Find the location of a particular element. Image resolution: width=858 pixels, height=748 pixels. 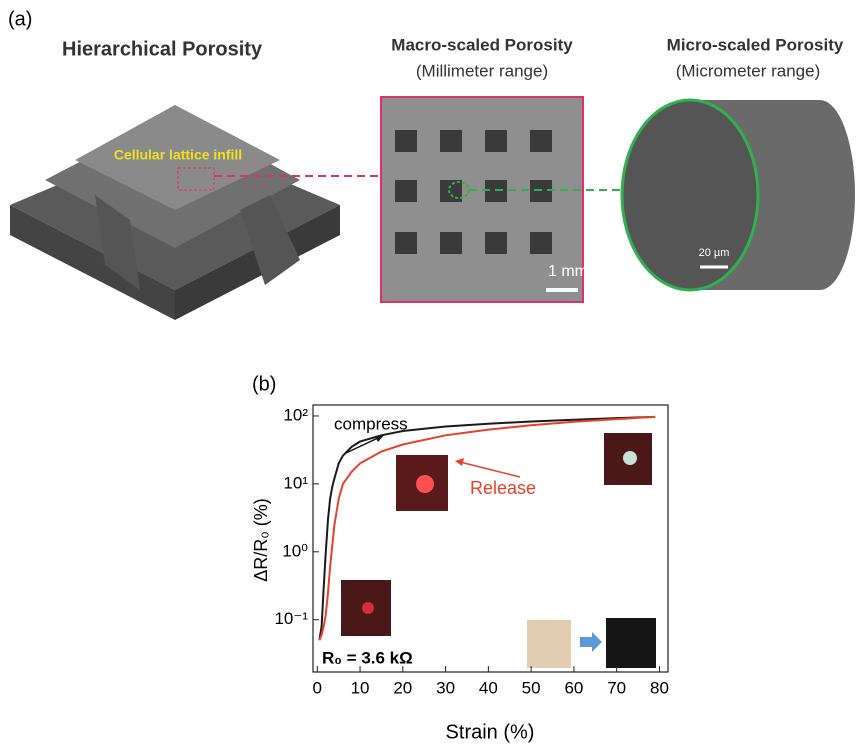

annotation: Release is located at coordinates (503, 488).